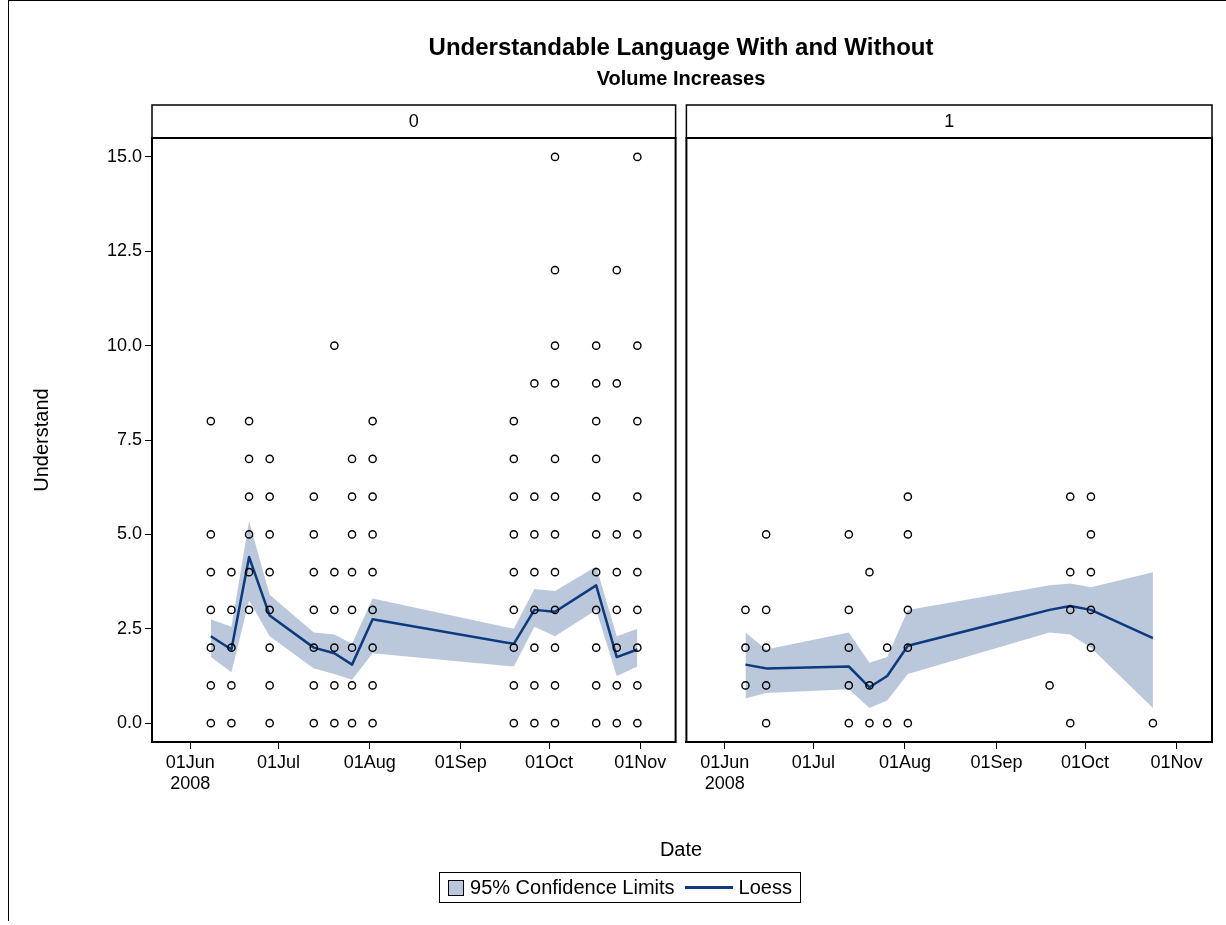 The height and width of the screenshot is (925, 1226). Describe the element at coordinates (129, 722) in the screenshot. I see `y-tick-label: 0.0` at that location.